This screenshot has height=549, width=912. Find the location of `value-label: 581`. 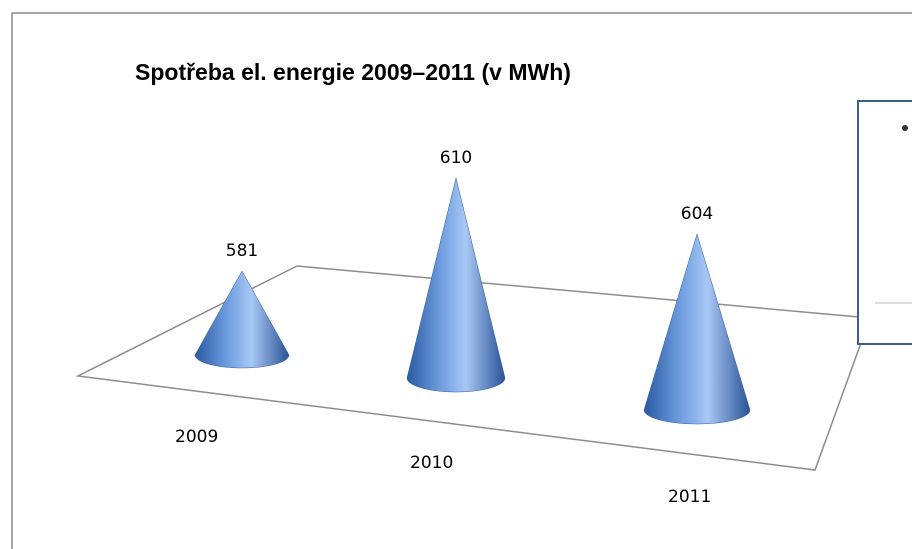

value-label: 581 is located at coordinates (242, 251).